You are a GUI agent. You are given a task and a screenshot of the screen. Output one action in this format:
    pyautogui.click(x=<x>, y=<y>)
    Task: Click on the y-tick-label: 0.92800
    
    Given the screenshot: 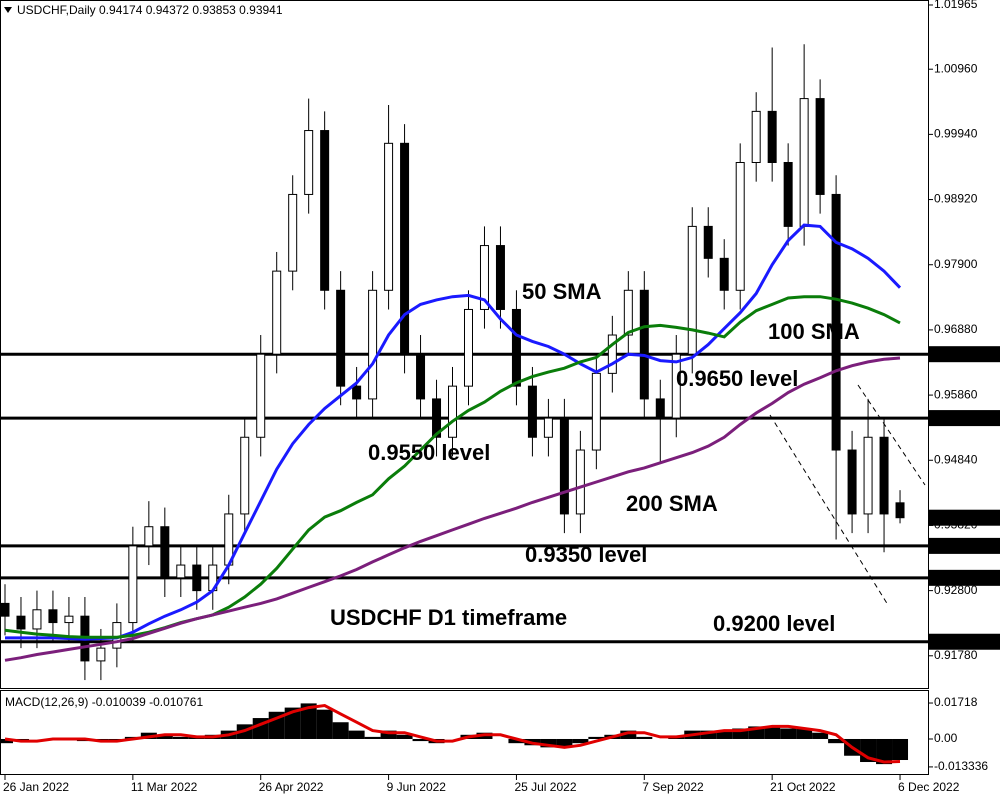 What is the action you would take?
    pyautogui.click(x=956, y=590)
    